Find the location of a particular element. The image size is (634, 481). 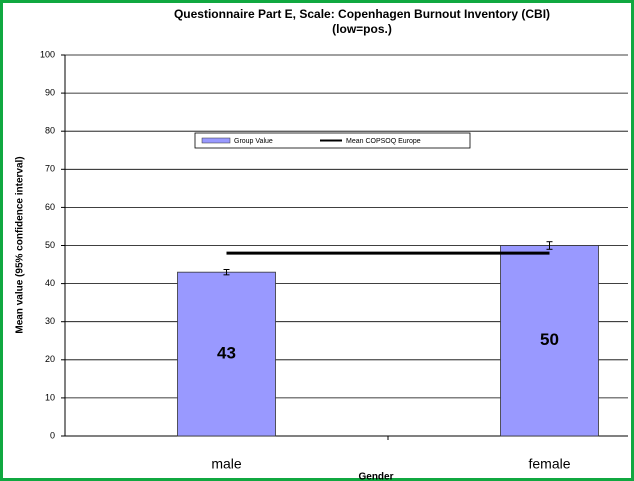

legend-label: Group Value is located at coordinates (253, 141).